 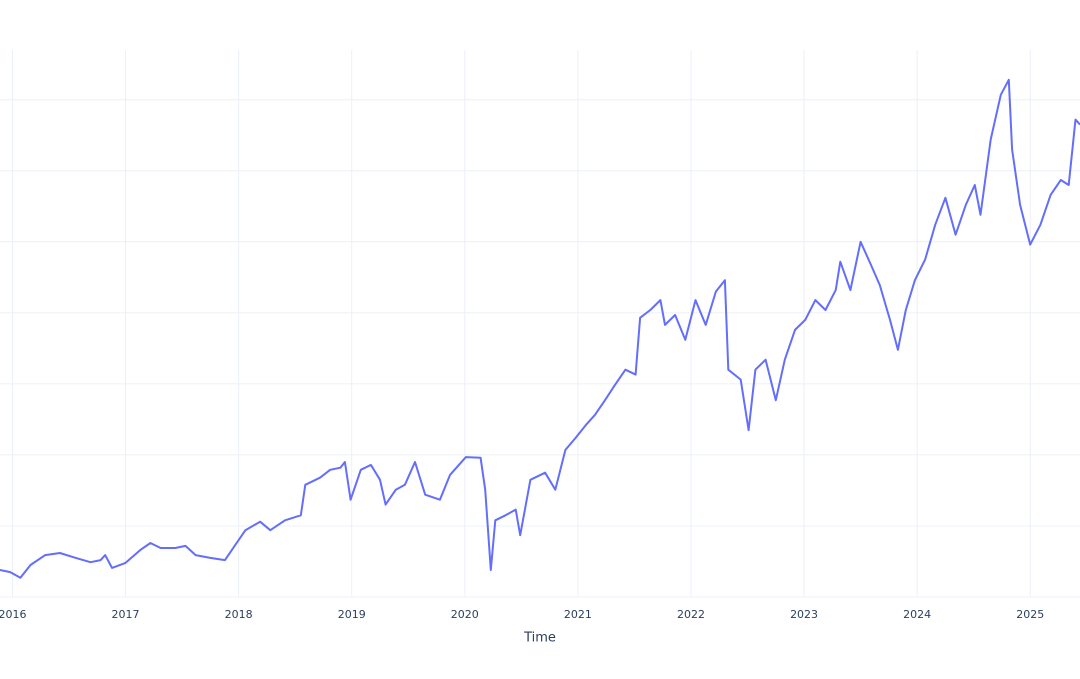 What do you see at coordinates (804, 614) in the screenshot?
I see `x-tick-label: 2023` at bounding box center [804, 614].